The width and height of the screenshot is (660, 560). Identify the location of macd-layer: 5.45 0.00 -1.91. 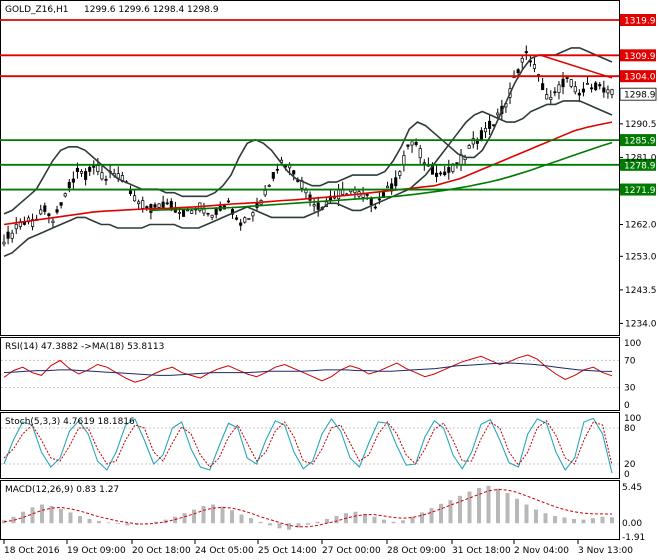
(323, 513).